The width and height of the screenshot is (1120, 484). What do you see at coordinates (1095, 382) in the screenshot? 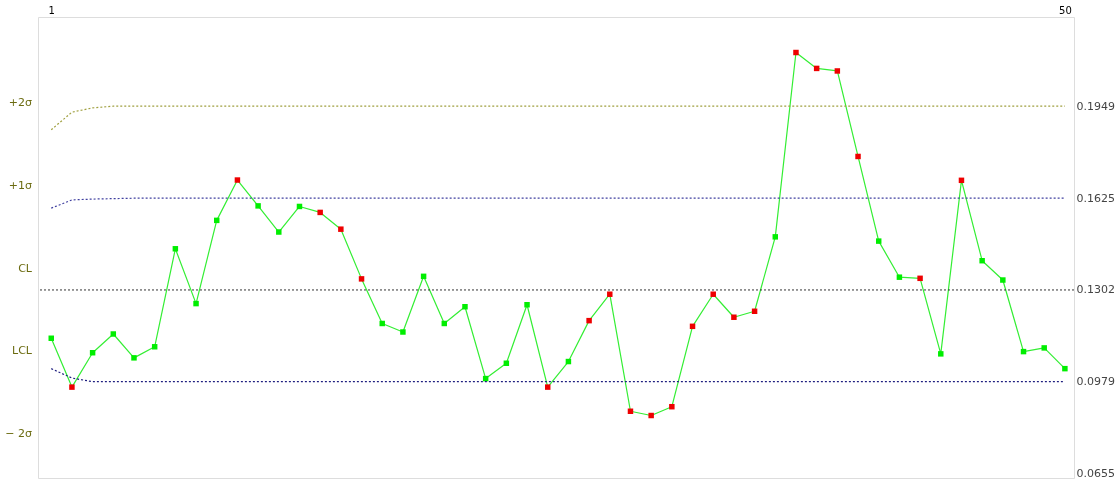
I see `y-tick-label: 0.0979` at bounding box center [1095, 382].